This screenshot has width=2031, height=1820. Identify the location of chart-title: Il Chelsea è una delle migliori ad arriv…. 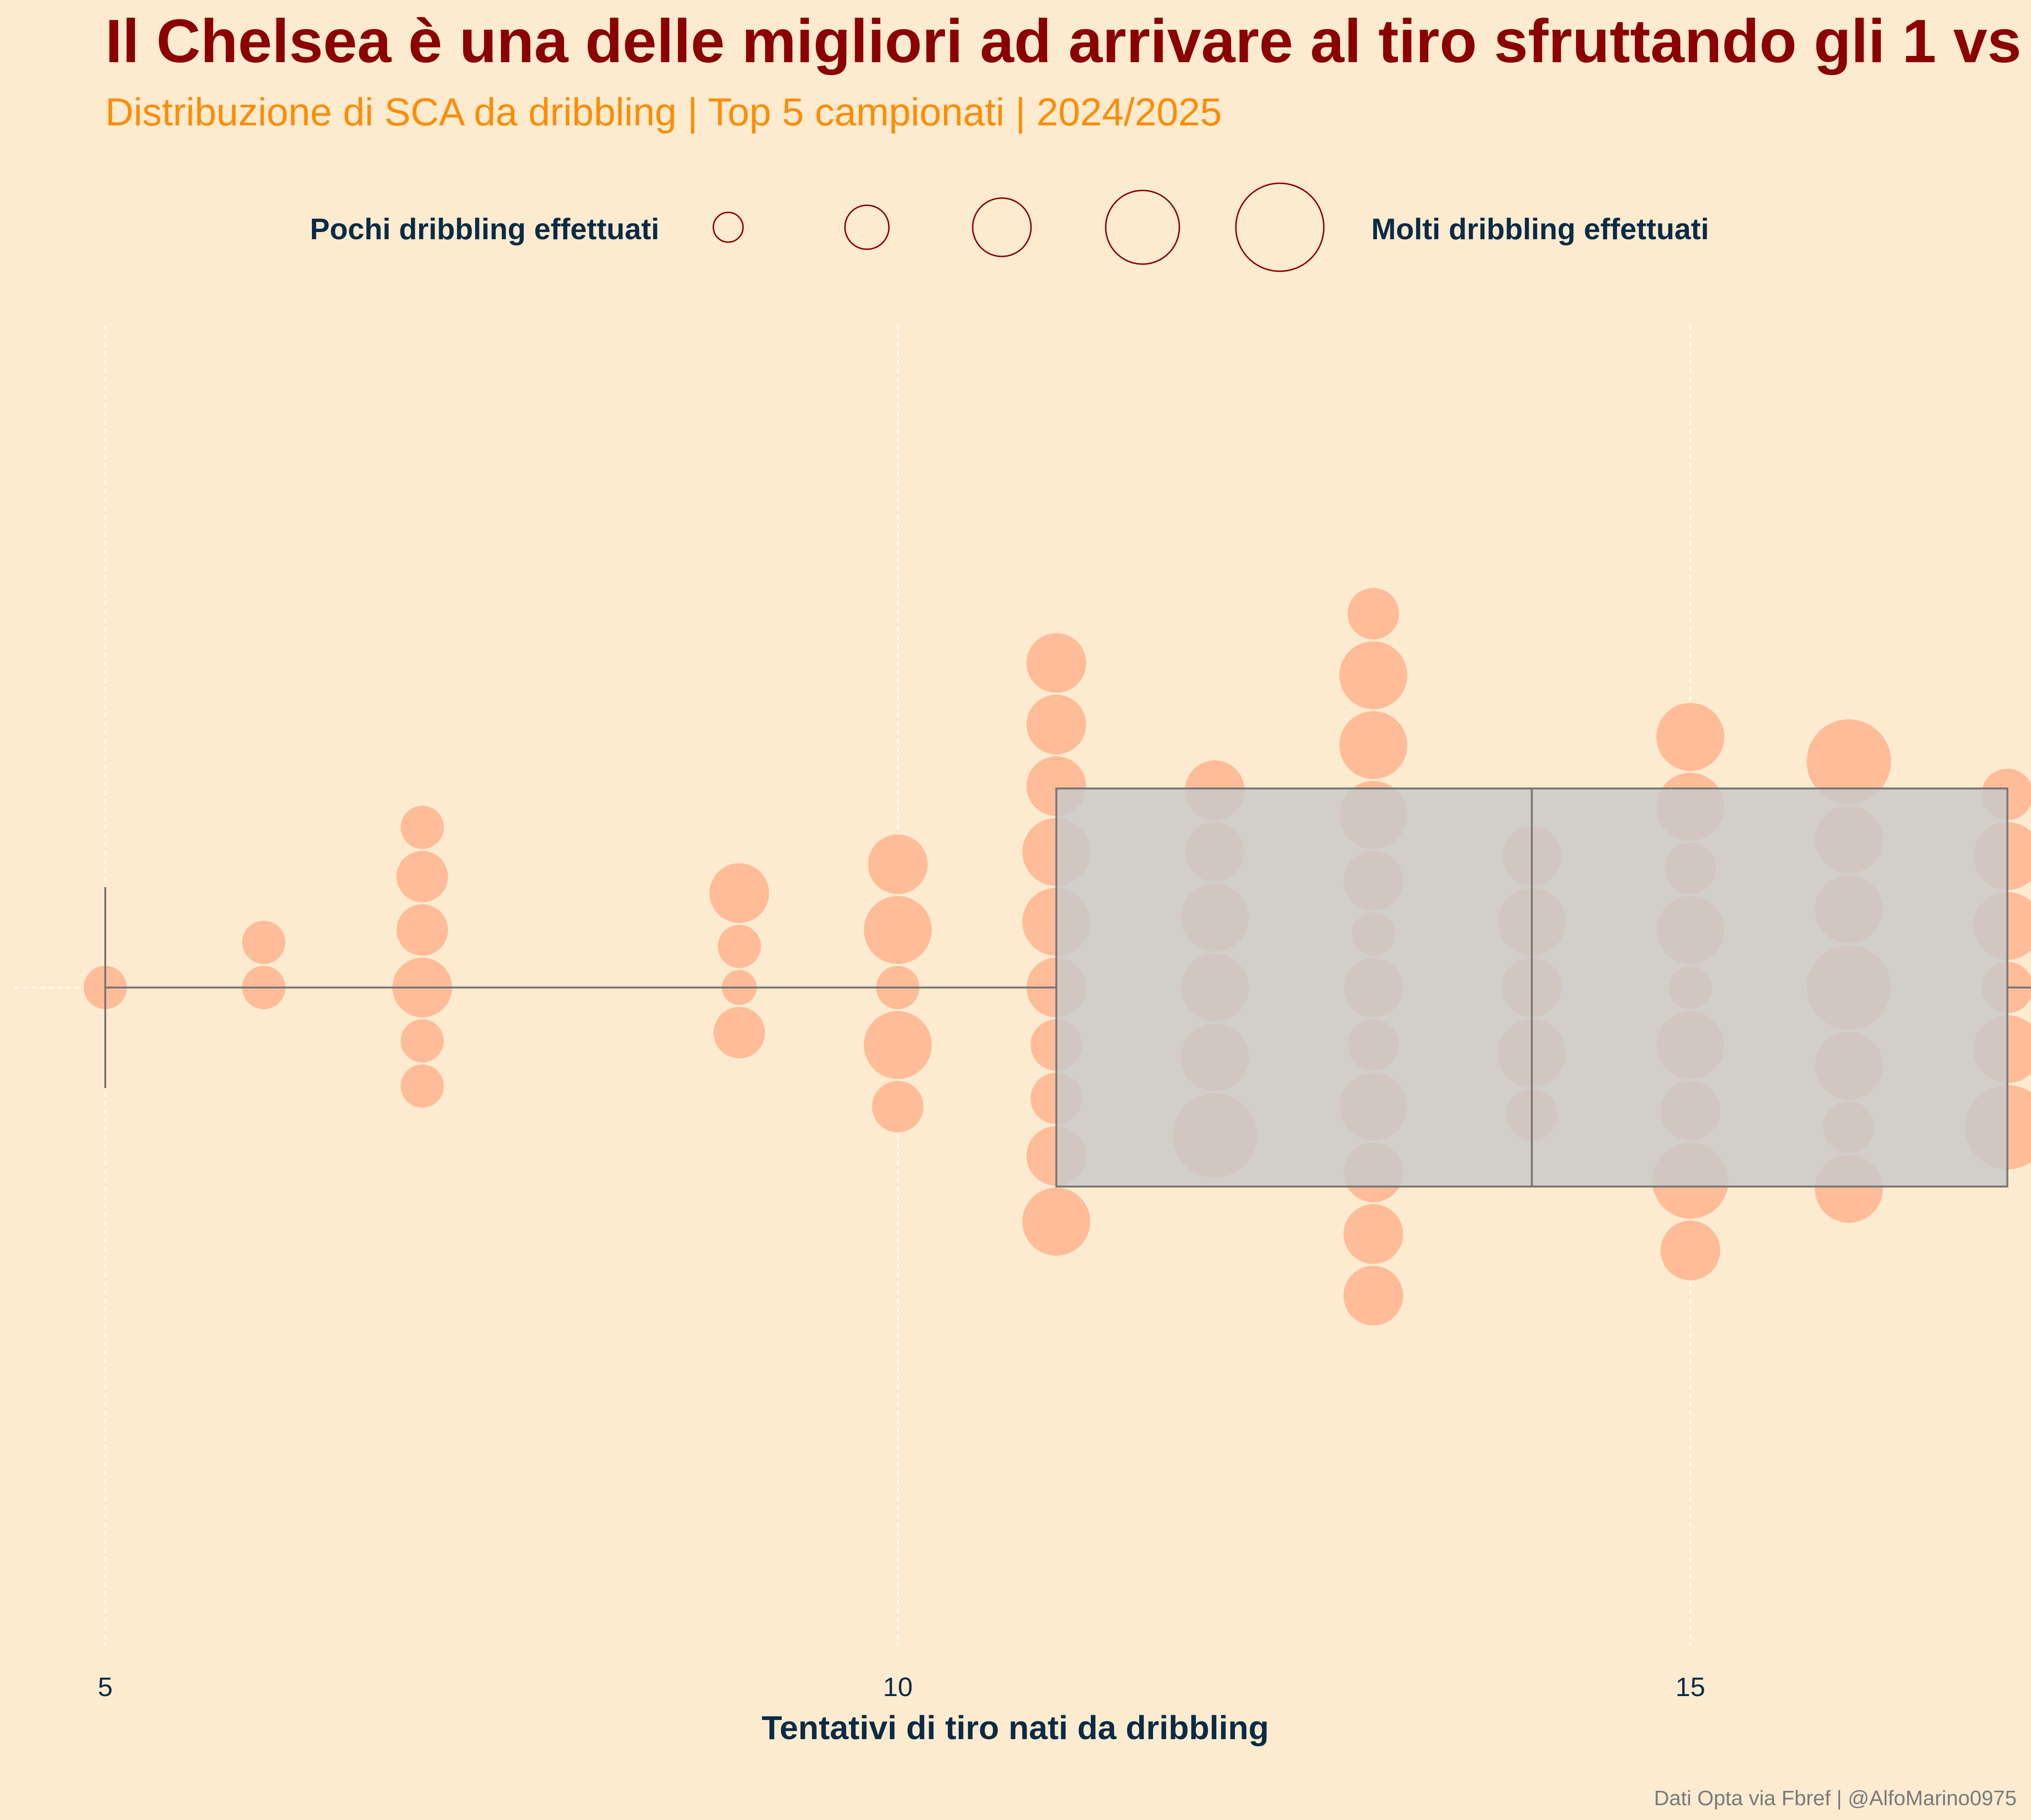
(1068, 42).